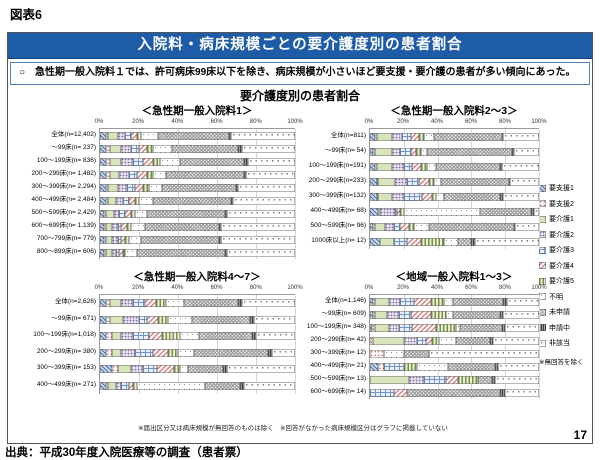 This screenshot has height=460, width=600. What do you see at coordinates (565, 266) in the screenshot?
I see `legend-item: 要介護4` at bounding box center [565, 266].